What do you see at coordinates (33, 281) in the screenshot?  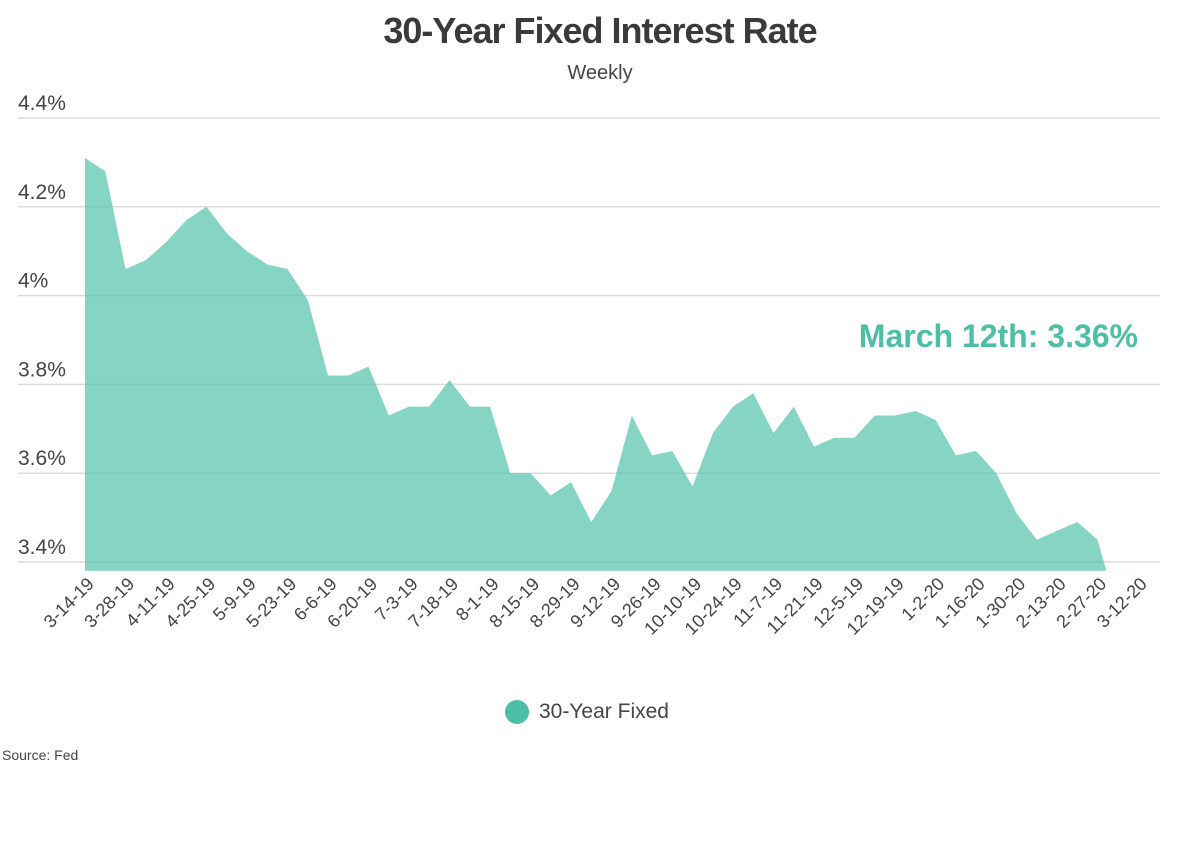 I see `y-tick-label: 4%` at bounding box center [33, 281].